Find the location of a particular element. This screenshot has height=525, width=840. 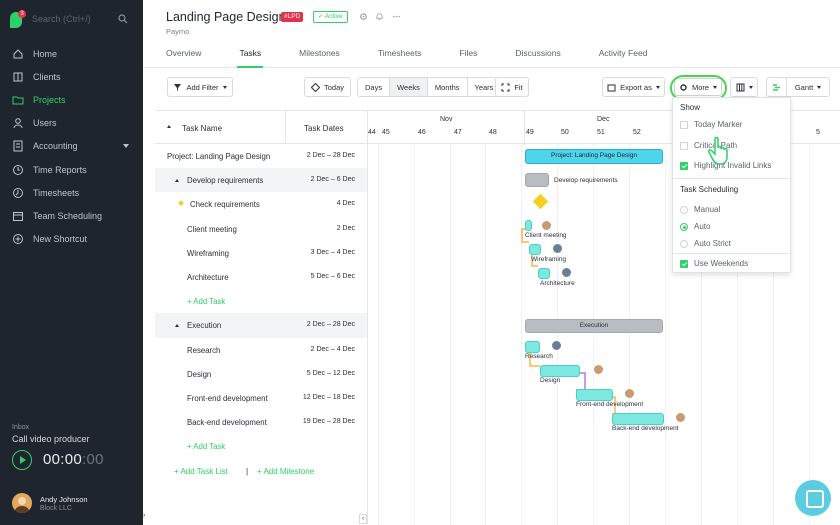

task-dates: 5 Dec – 6 Dec is located at coordinates (332, 276).